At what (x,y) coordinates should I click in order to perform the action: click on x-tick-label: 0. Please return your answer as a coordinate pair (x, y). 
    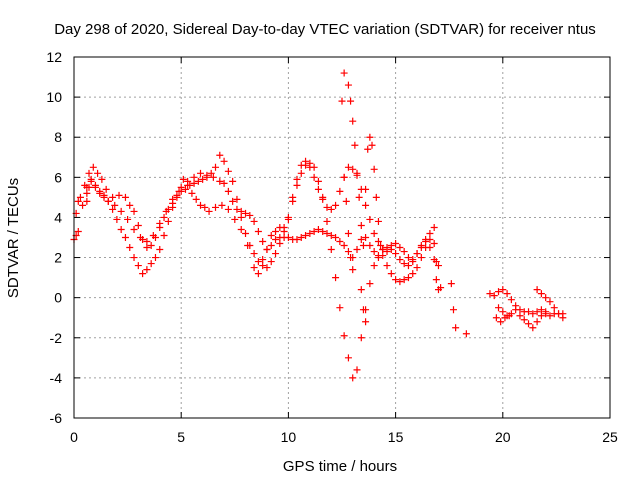
    Looking at the image, I should click on (74, 437).